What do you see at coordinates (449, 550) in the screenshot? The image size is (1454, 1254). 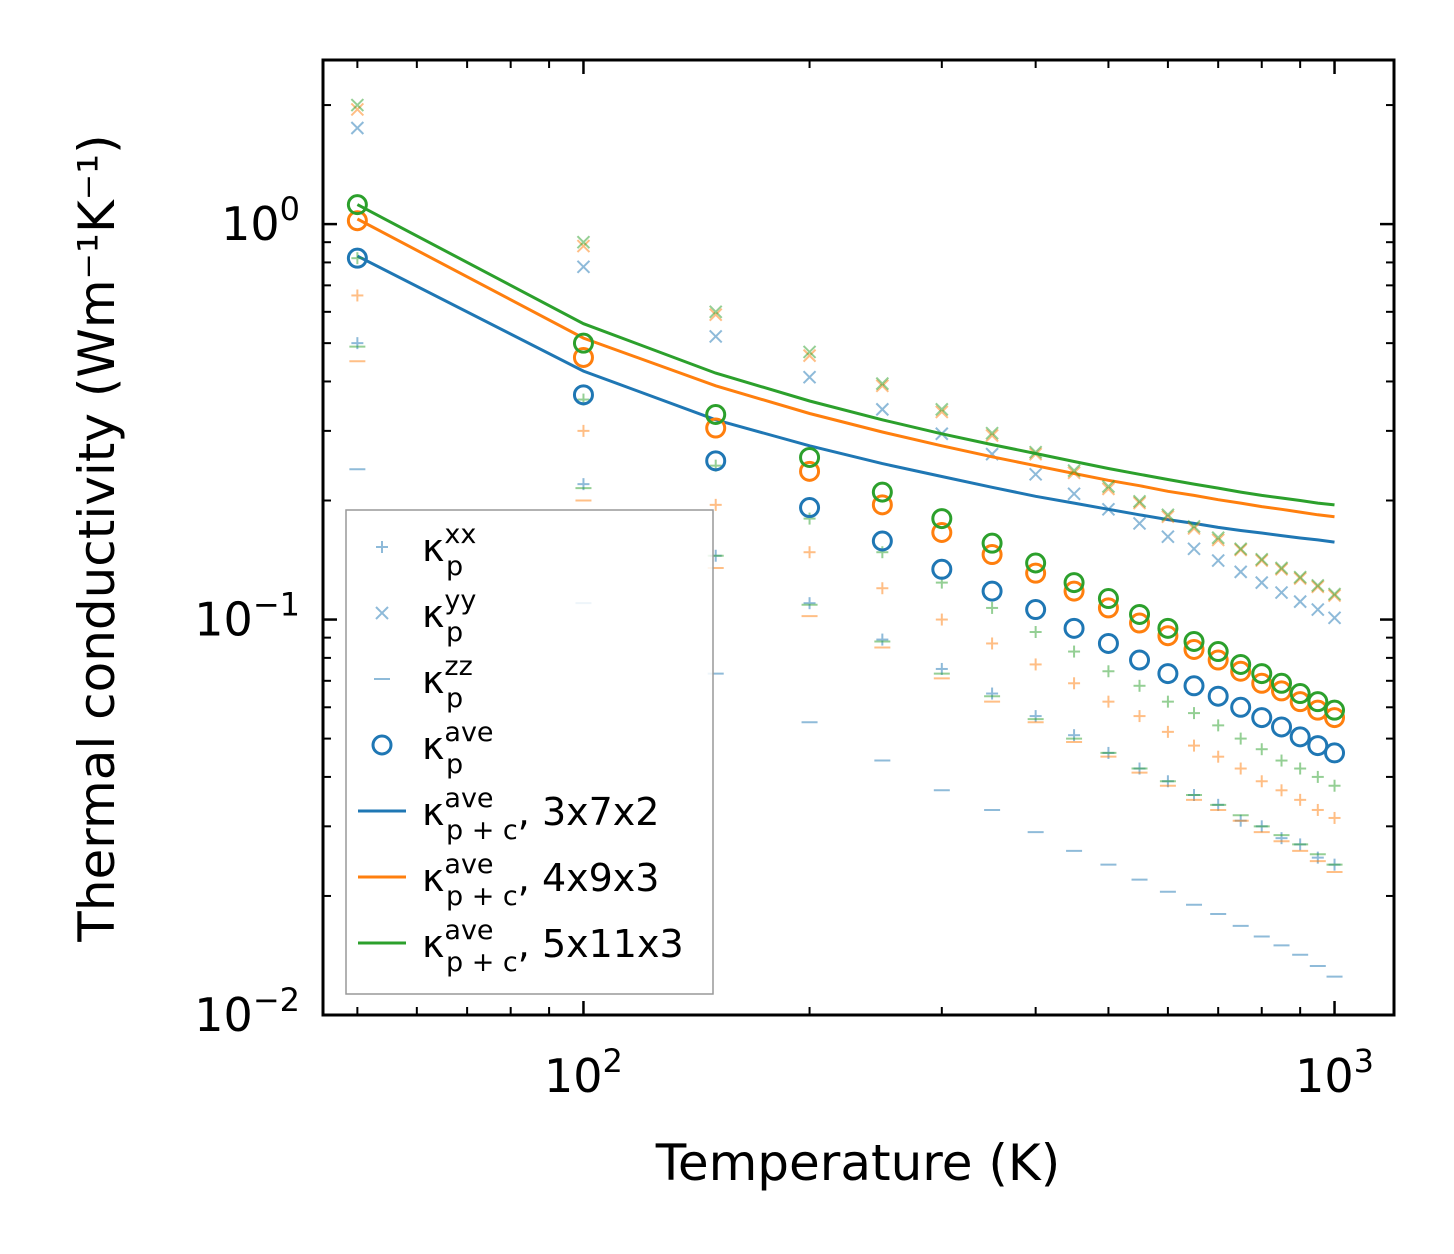 I see `legend-label: κxx p` at bounding box center [449, 550].